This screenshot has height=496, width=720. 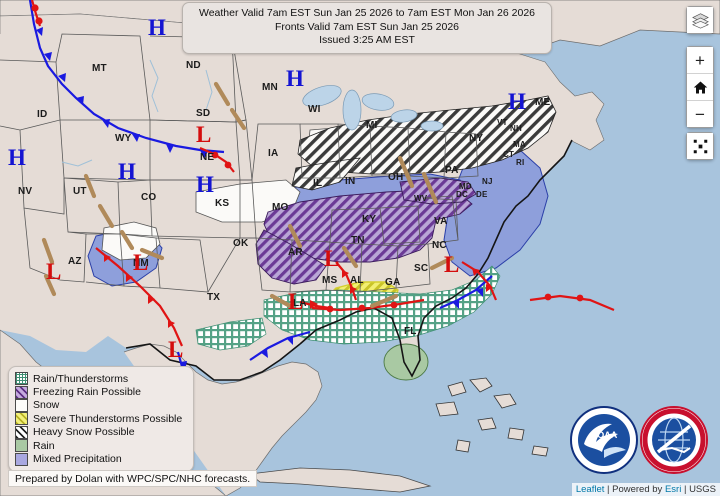 I want to click on layers-icon, so click(x=700, y=20).